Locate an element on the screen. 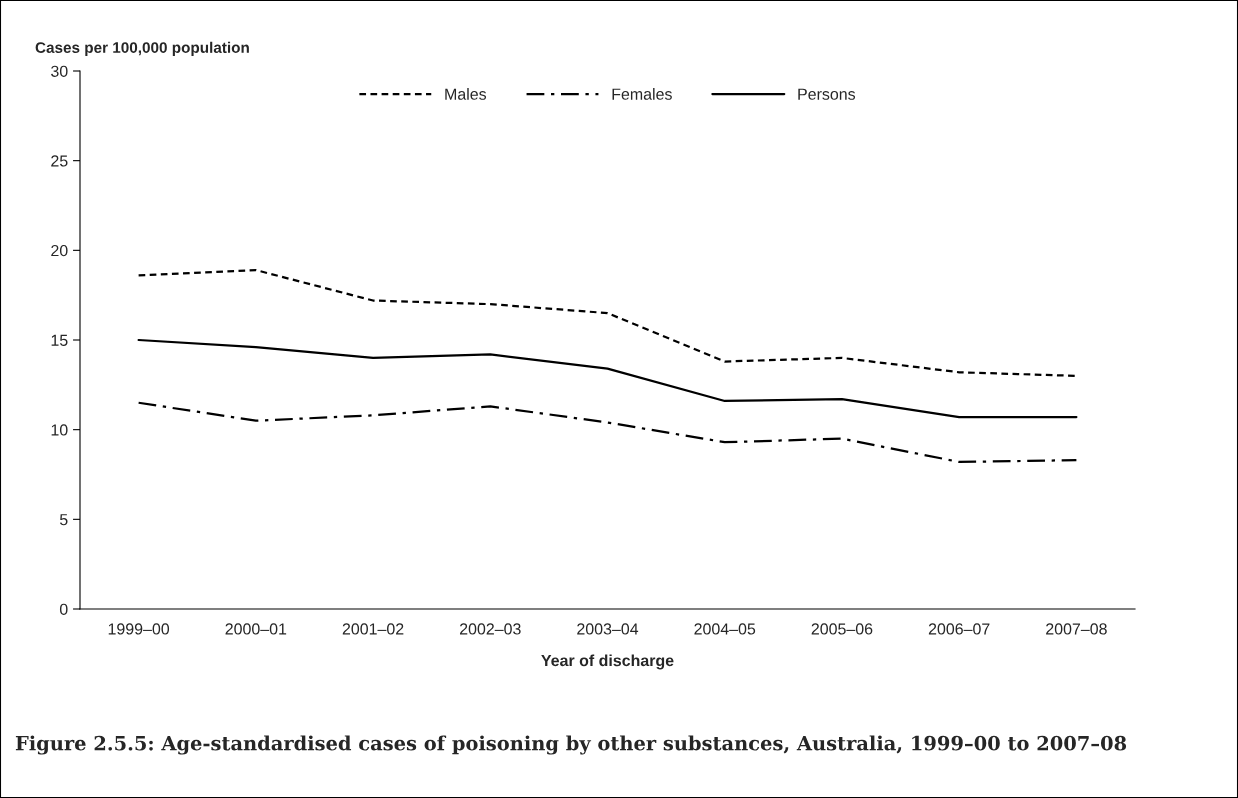  x-tick-label: 2007–08 is located at coordinates (1076, 629).